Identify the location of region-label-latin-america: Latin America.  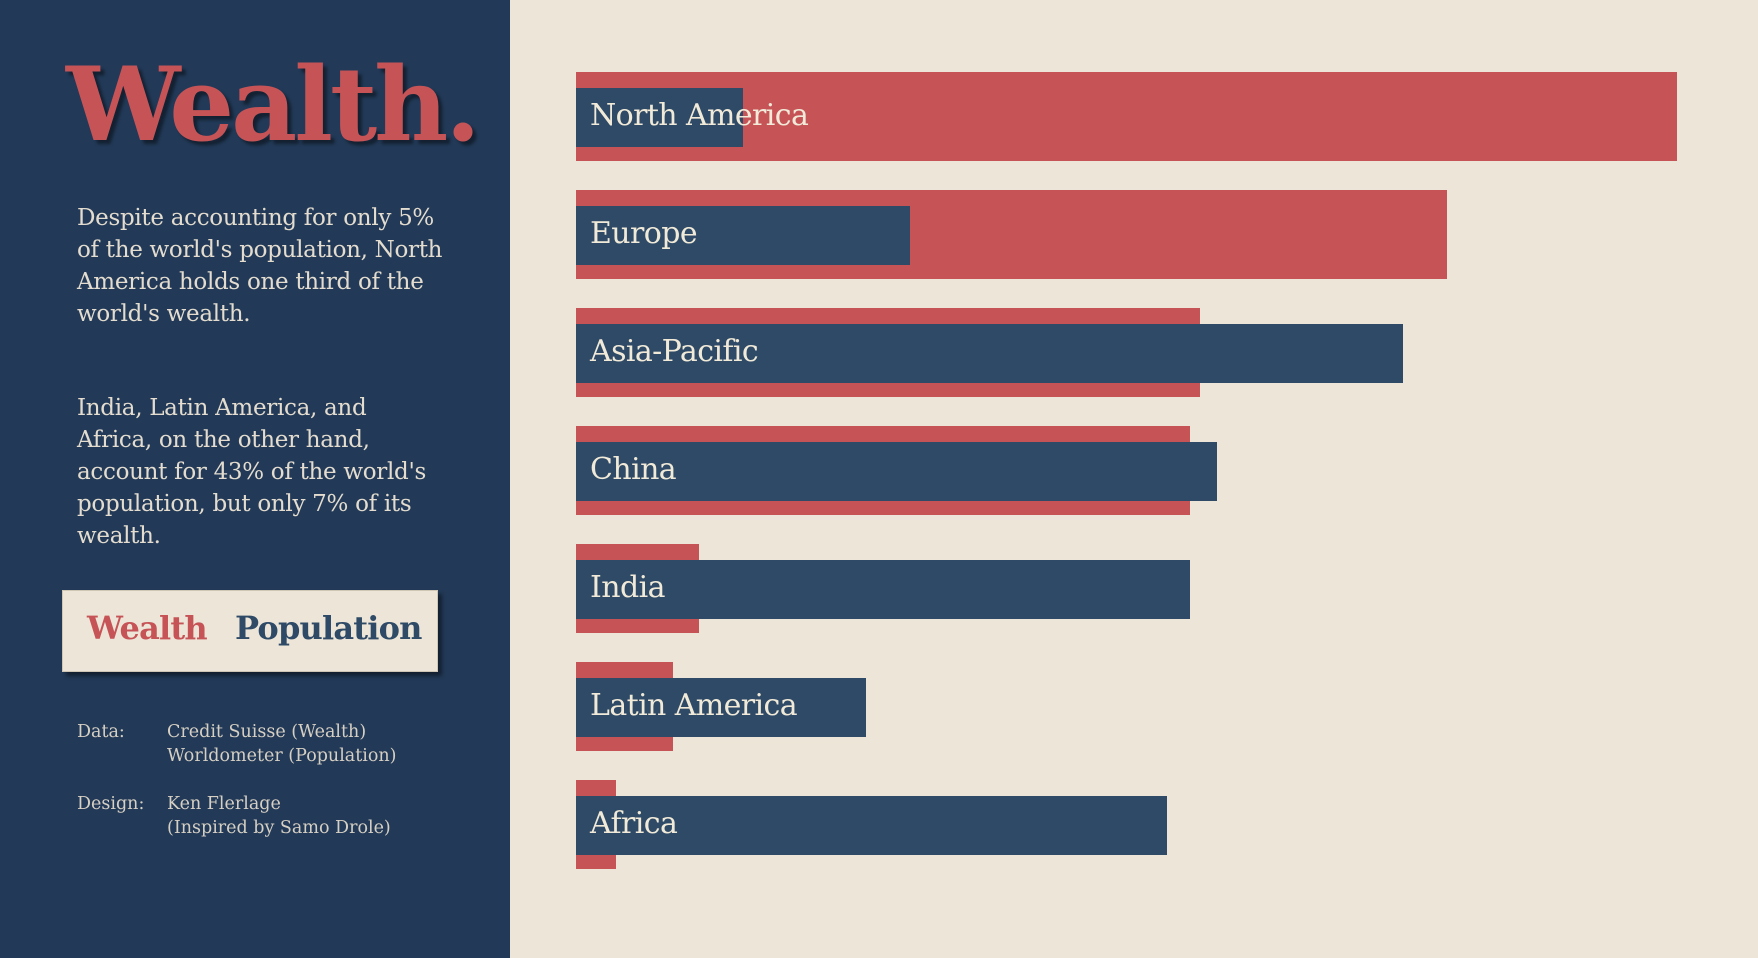
(694, 705).